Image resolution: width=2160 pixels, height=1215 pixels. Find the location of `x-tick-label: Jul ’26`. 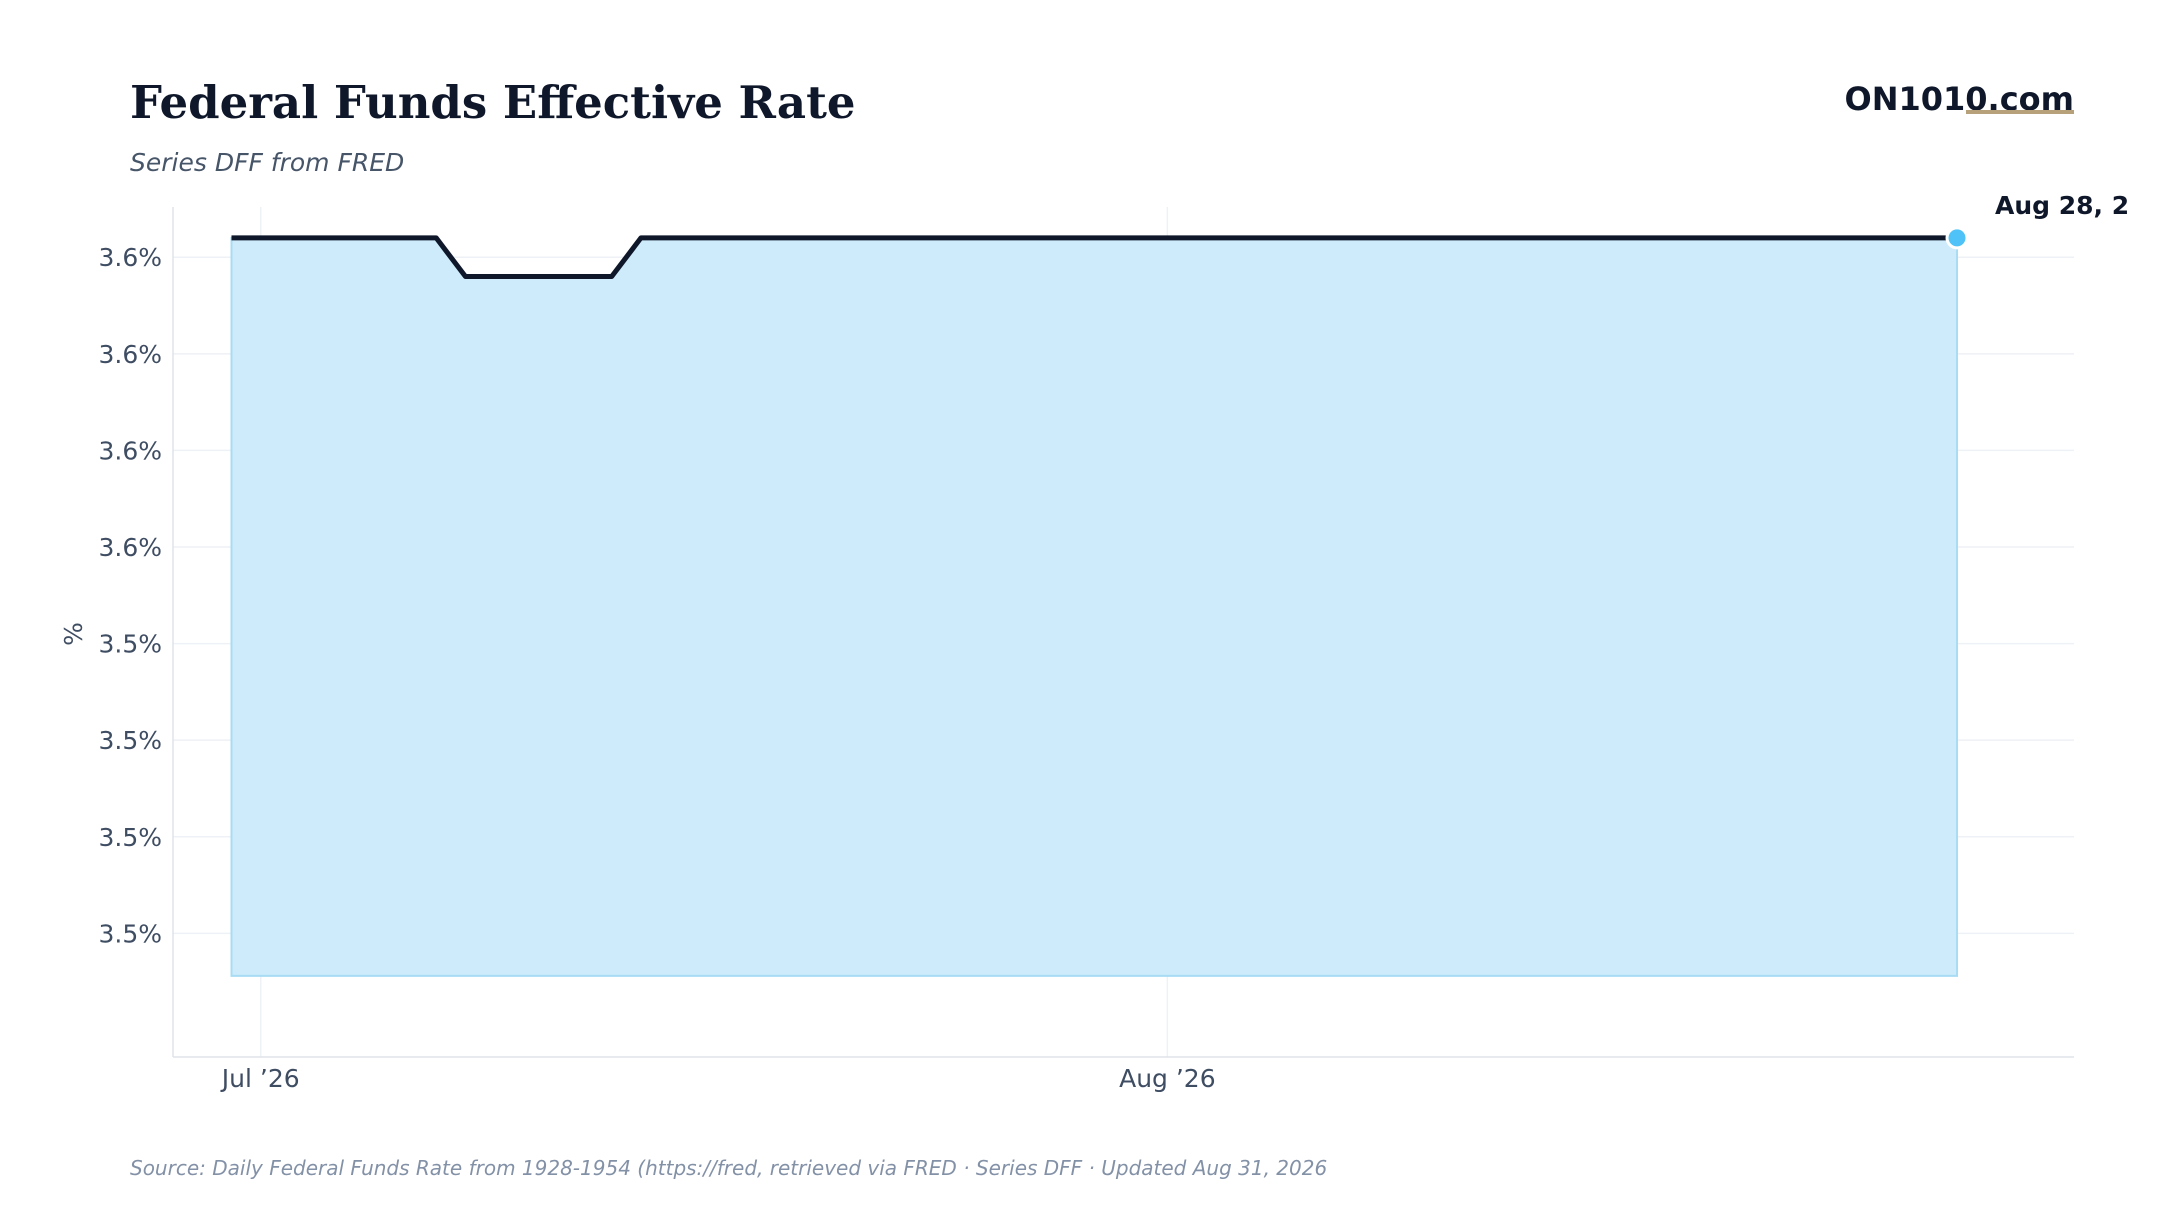

x-tick-label: Jul ’26 is located at coordinates (260, 1078).